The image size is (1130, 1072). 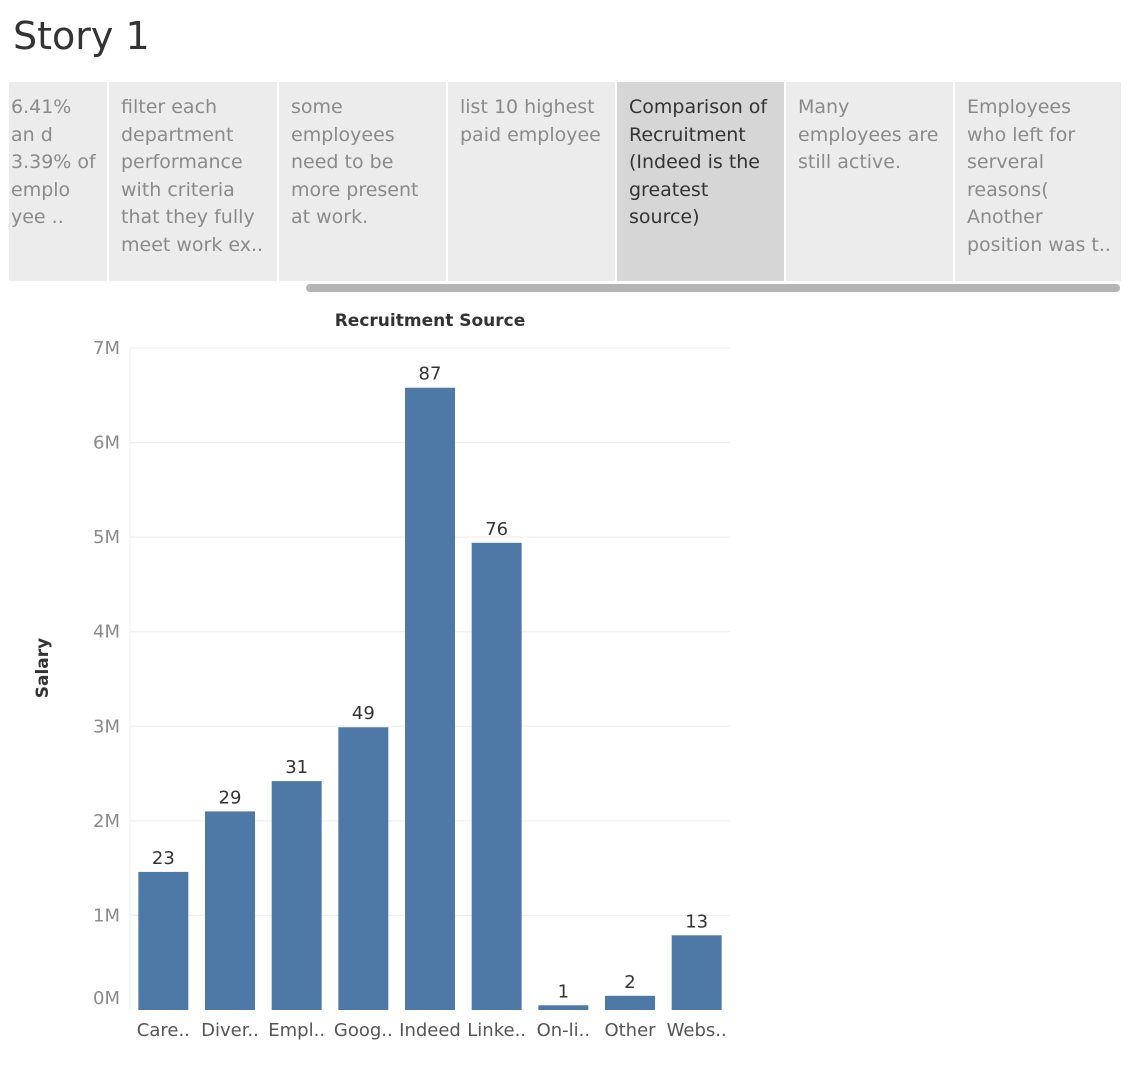 What do you see at coordinates (296, 1030) in the screenshot?
I see `x-tick-label: Empl..` at bounding box center [296, 1030].